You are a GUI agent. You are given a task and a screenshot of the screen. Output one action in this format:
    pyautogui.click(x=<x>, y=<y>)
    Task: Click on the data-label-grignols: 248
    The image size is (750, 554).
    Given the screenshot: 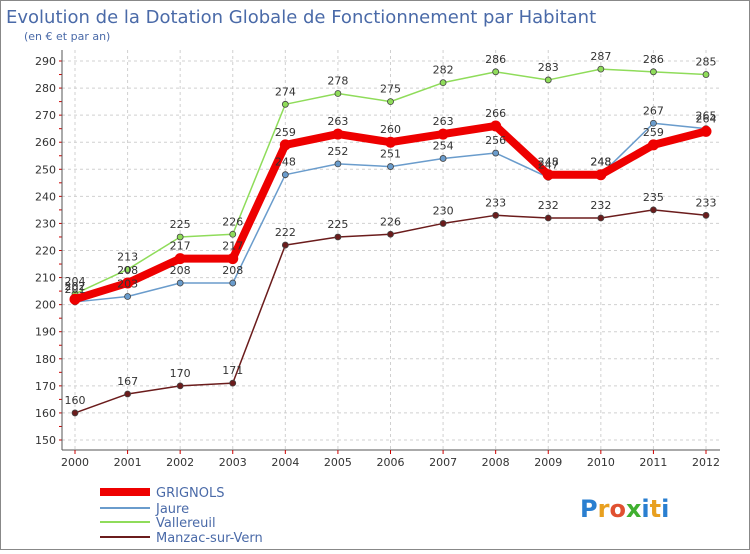 What is the action you would take?
    pyautogui.click(x=600, y=162)
    